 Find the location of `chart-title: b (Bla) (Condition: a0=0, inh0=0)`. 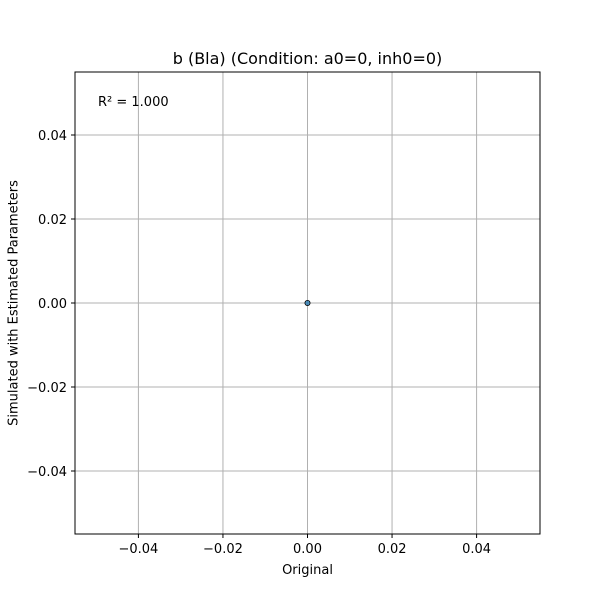

chart-title: b (Bla) (Condition: a0=0, inh0=0) is located at coordinates (308, 58).